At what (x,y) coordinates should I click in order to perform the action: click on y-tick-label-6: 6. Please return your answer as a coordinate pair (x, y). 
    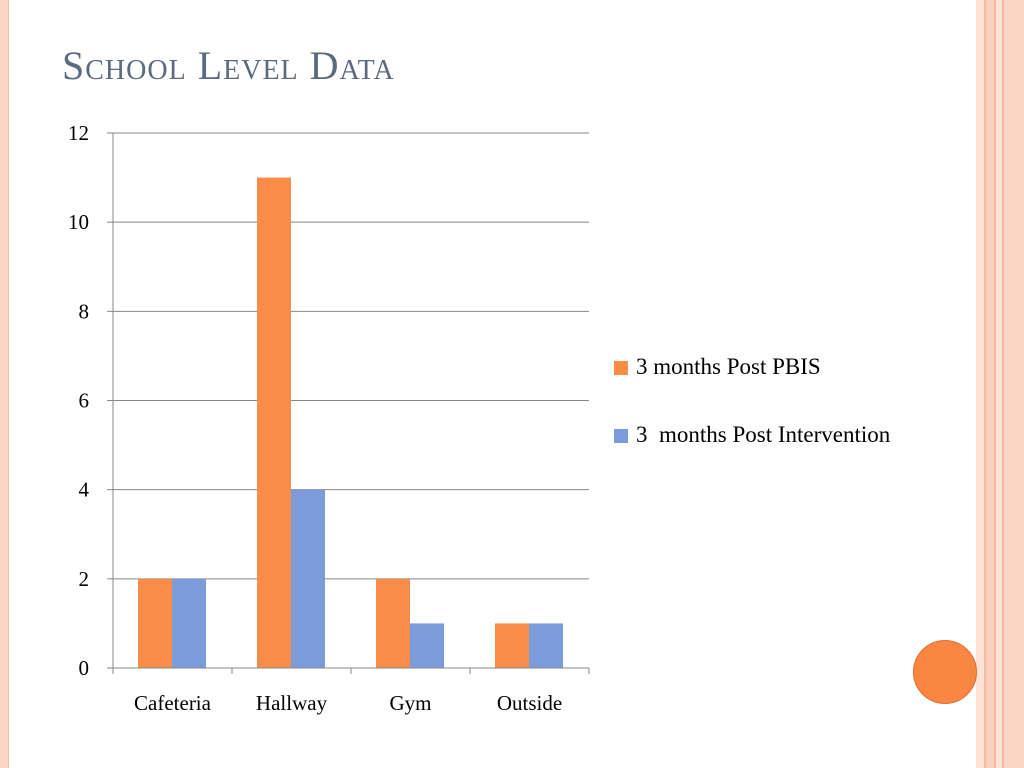
    Looking at the image, I should click on (84, 401).